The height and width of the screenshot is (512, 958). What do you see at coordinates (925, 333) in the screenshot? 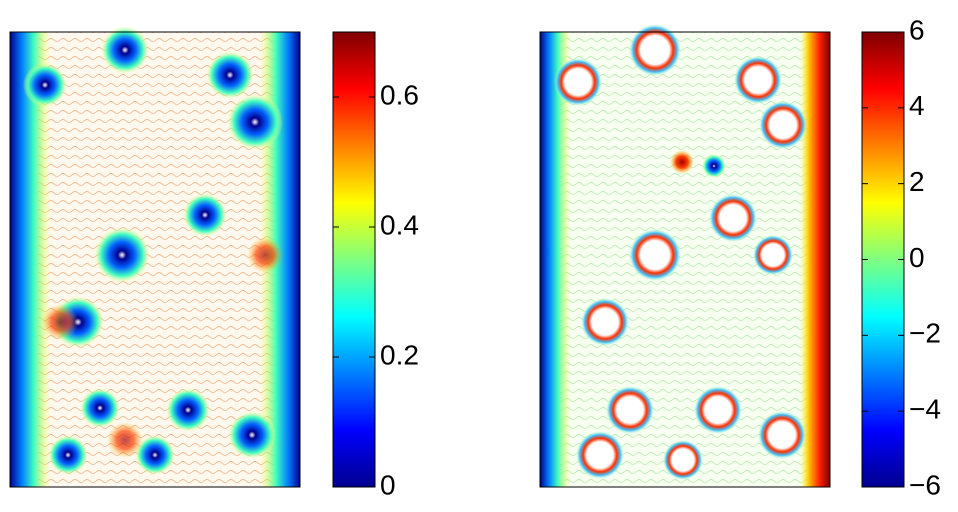
I see `colorbar-tick-label: −2` at bounding box center [925, 333].